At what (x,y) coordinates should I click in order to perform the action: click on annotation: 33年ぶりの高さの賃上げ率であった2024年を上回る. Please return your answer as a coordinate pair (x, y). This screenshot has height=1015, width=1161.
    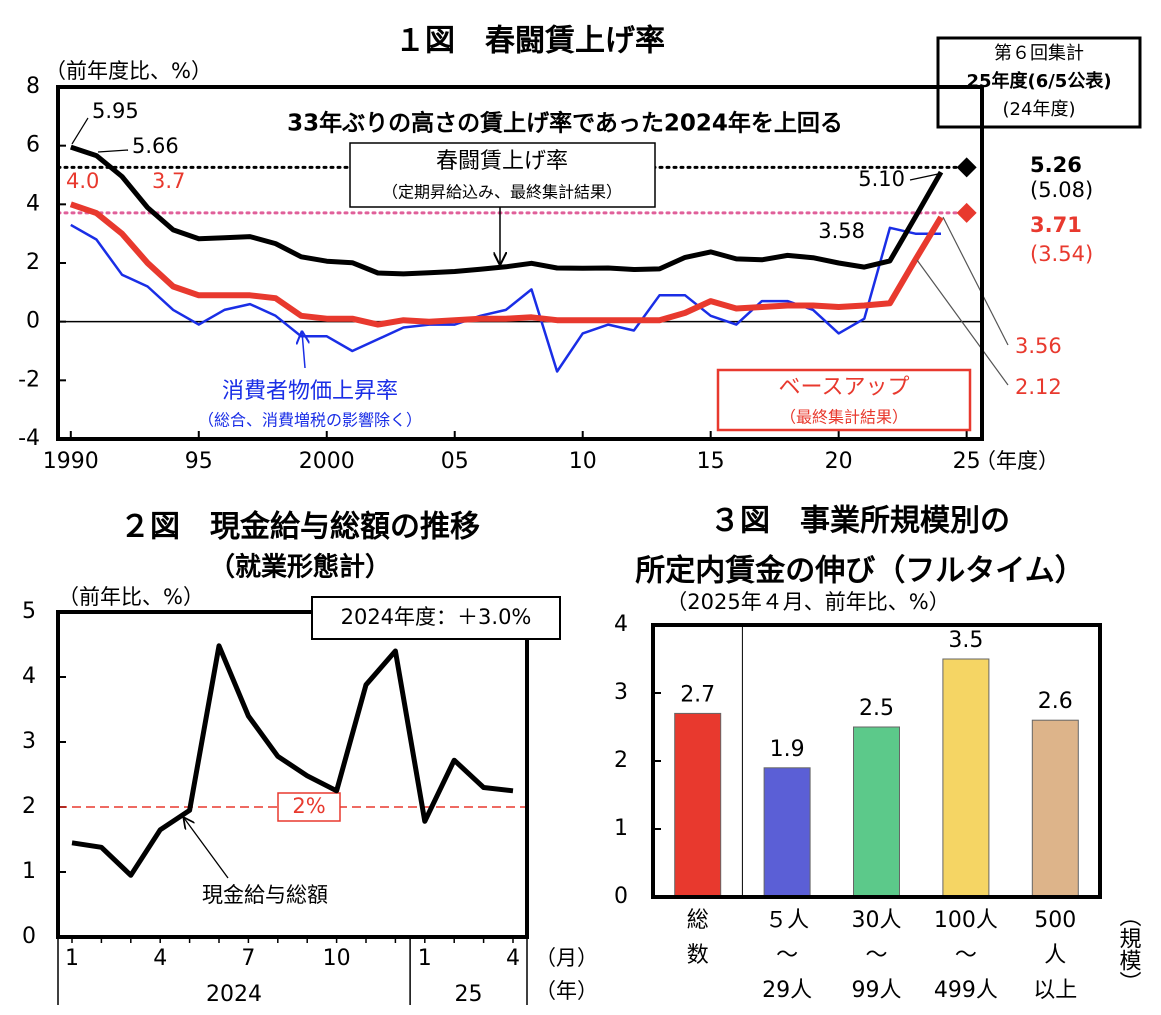
    Looking at the image, I should click on (565, 123).